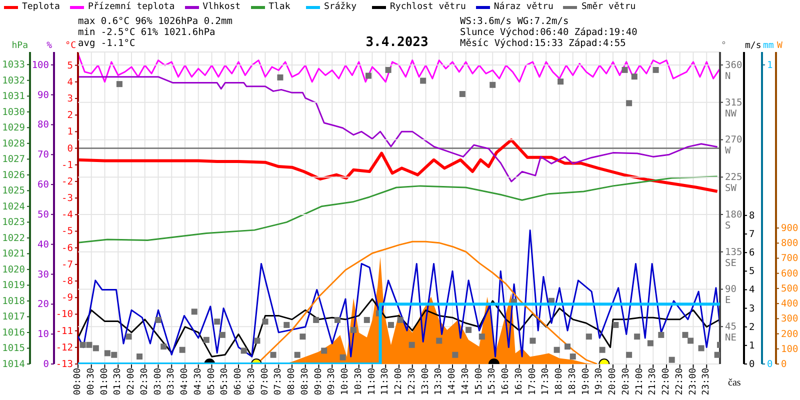 This screenshot has width=800, height=400. I want to click on y3-tick-label: 300, so click(789, 318).